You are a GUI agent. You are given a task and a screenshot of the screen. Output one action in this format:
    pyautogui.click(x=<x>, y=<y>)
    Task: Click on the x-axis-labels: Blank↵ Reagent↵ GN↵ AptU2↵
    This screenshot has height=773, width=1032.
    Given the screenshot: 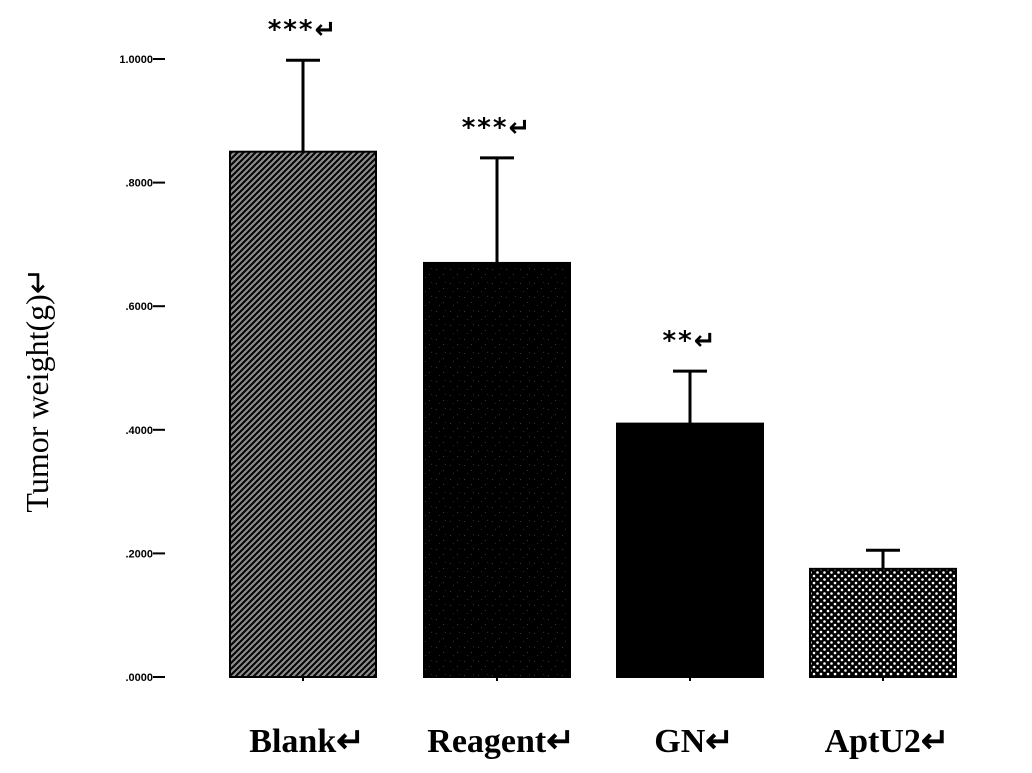 What is the action you would take?
    pyautogui.click(x=599, y=741)
    